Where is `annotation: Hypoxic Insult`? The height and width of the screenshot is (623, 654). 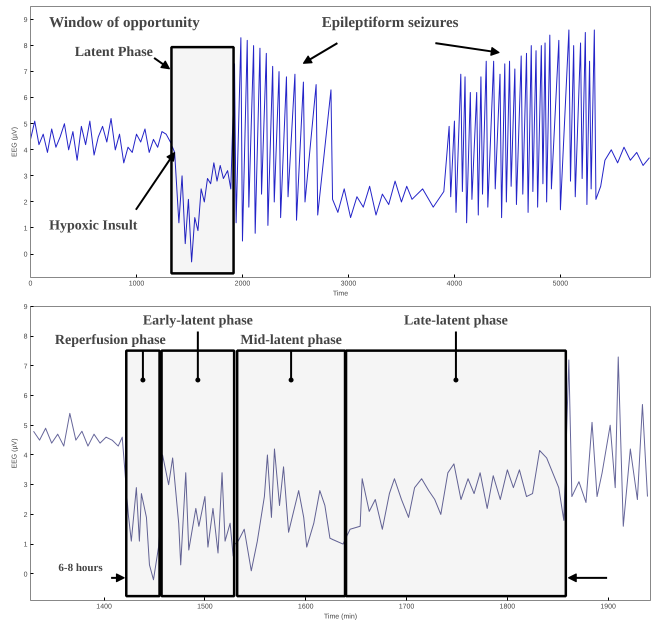 annotation: Hypoxic Insult is located at coordinates (93, 226).